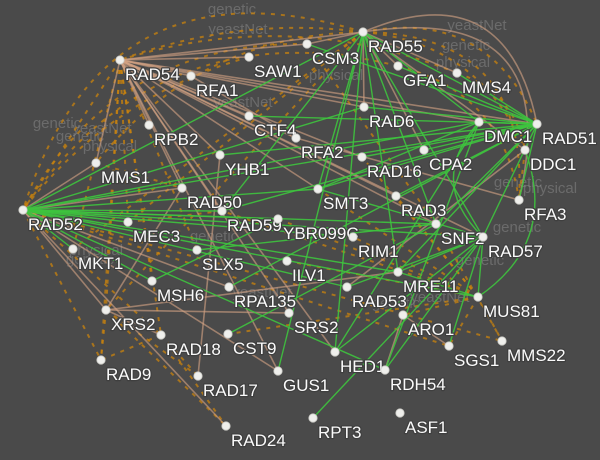  What do you see at coordinates (249, 116) in the screenshot?
I see `node-CTF4` at bounding box center [249, 116].